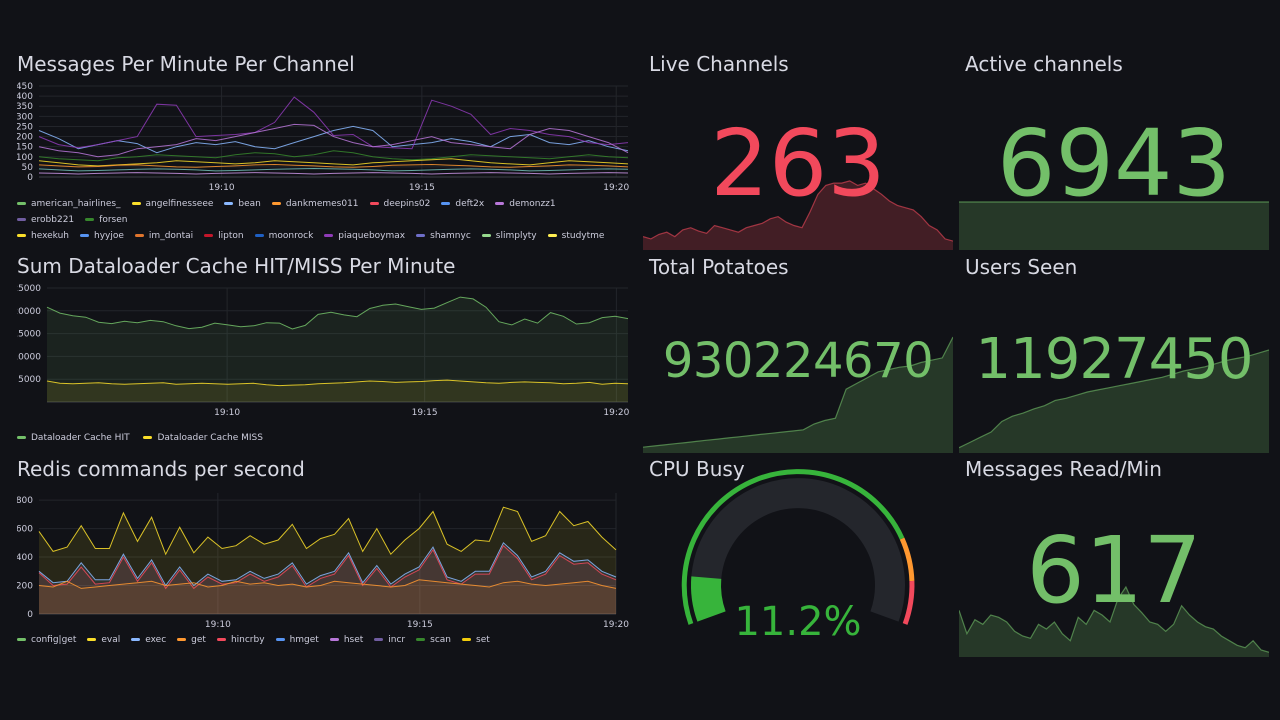 Image resolution: width=1280 pixels, height=720 pixels. I want to click on legend-label: config|get, so click(54, 640).